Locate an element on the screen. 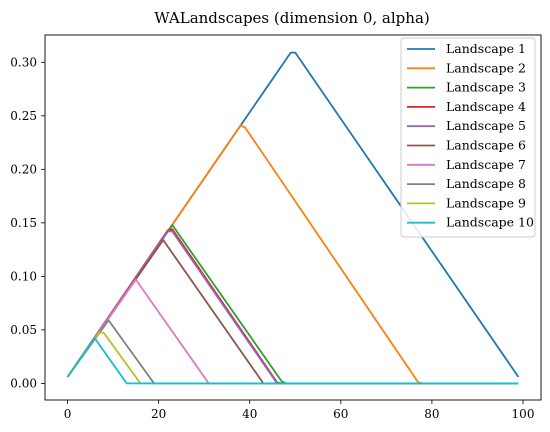  y-tick-label: 0.05 is located at coordinates (23, 330).